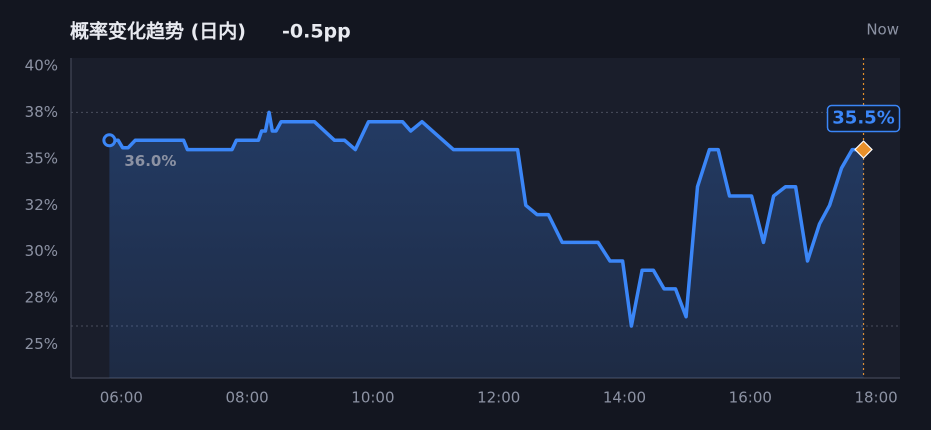  I want to click on y-tick-label: 38%, so click(41, 112).